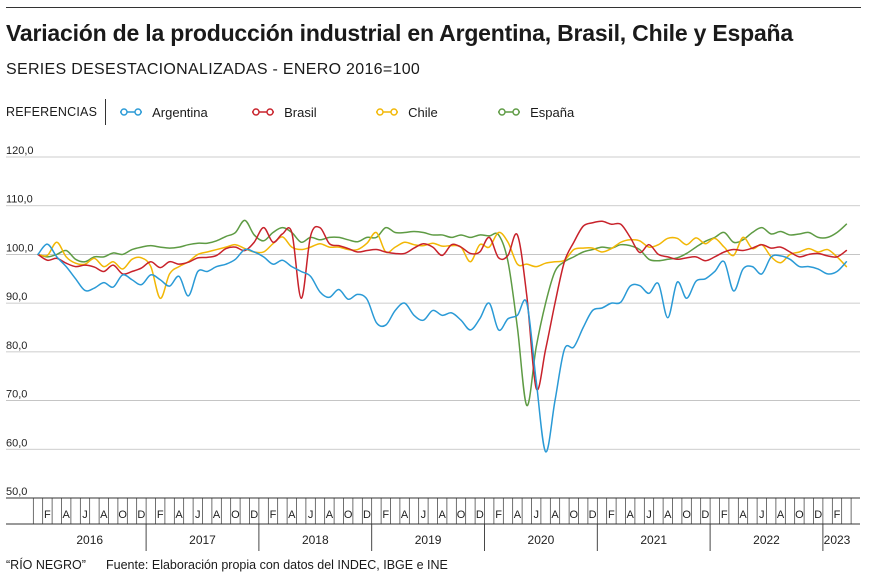 The height and width of the screenshot is (581, 871). What do you see at coordinates (16, 346) in the screenshot?
I see `y-tick-label: 80,0` at bounding box center [16, 346].